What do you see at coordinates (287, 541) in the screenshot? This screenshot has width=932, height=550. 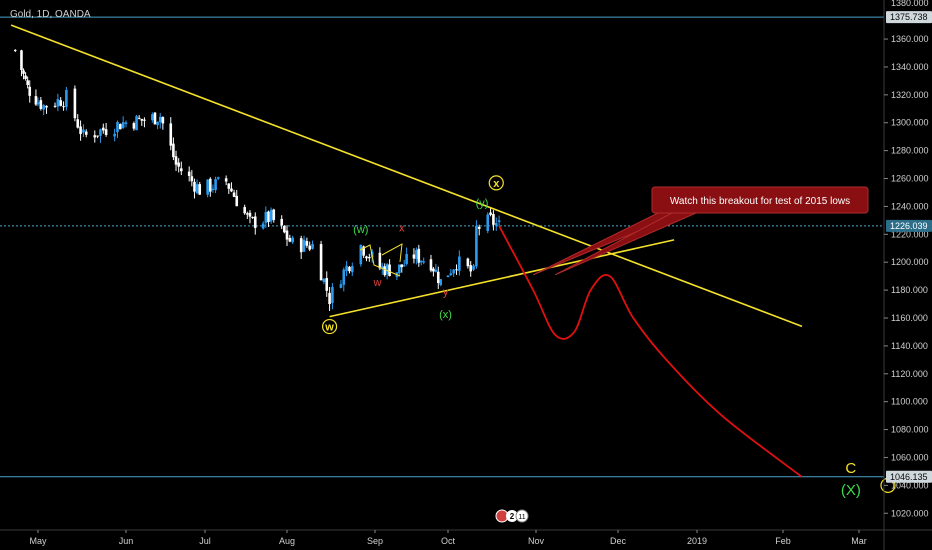 I see `time-tick-label: Aug` at bounding box center [287, 541].